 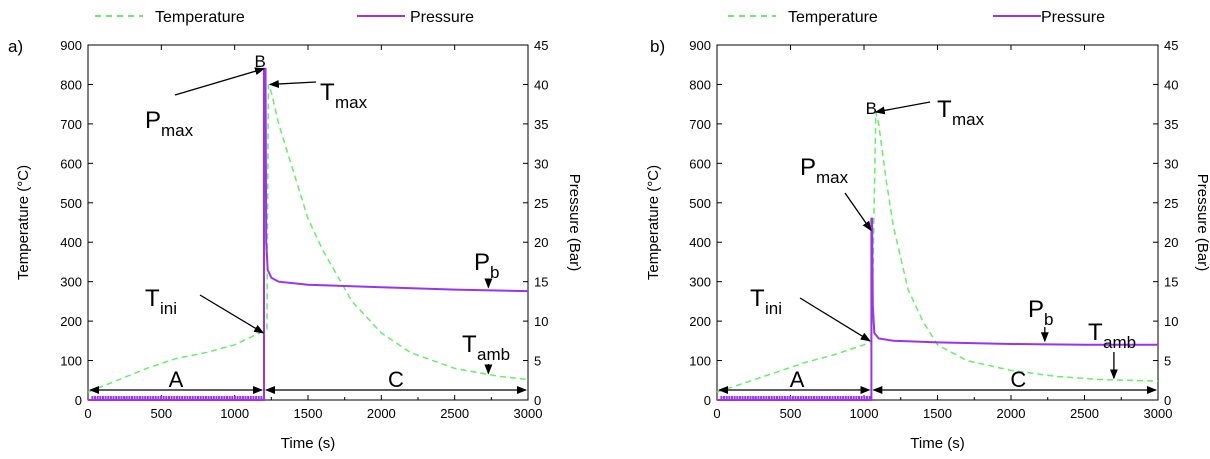 What do you see at coordinates (71, 321) in the screenshot?
I see `y-tick-label: 200` at bounding box center [71, 321].